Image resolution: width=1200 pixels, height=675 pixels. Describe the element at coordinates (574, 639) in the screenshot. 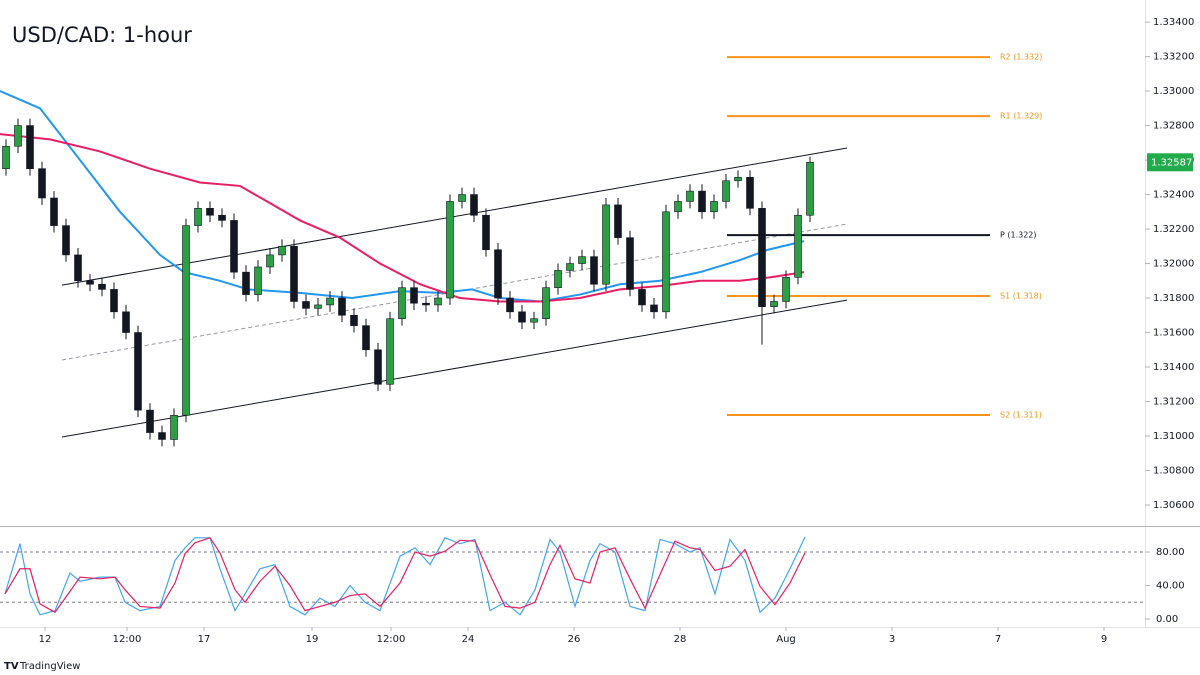

I see `x-tick-label: 26` at that location.